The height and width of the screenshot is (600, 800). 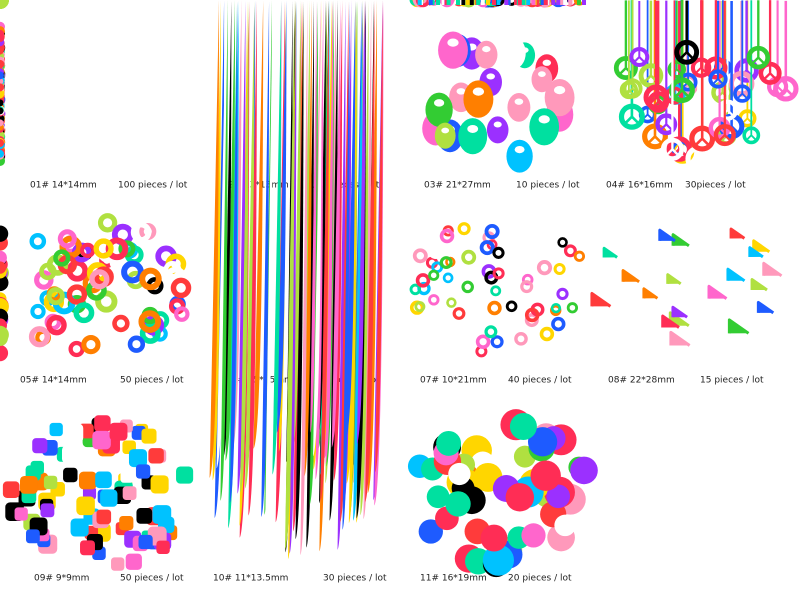 What do you see at coordinates (152, 579) in the screenshot?
I see `product-quantity: 50 pieces / lot` at bounding box center [152, 579].